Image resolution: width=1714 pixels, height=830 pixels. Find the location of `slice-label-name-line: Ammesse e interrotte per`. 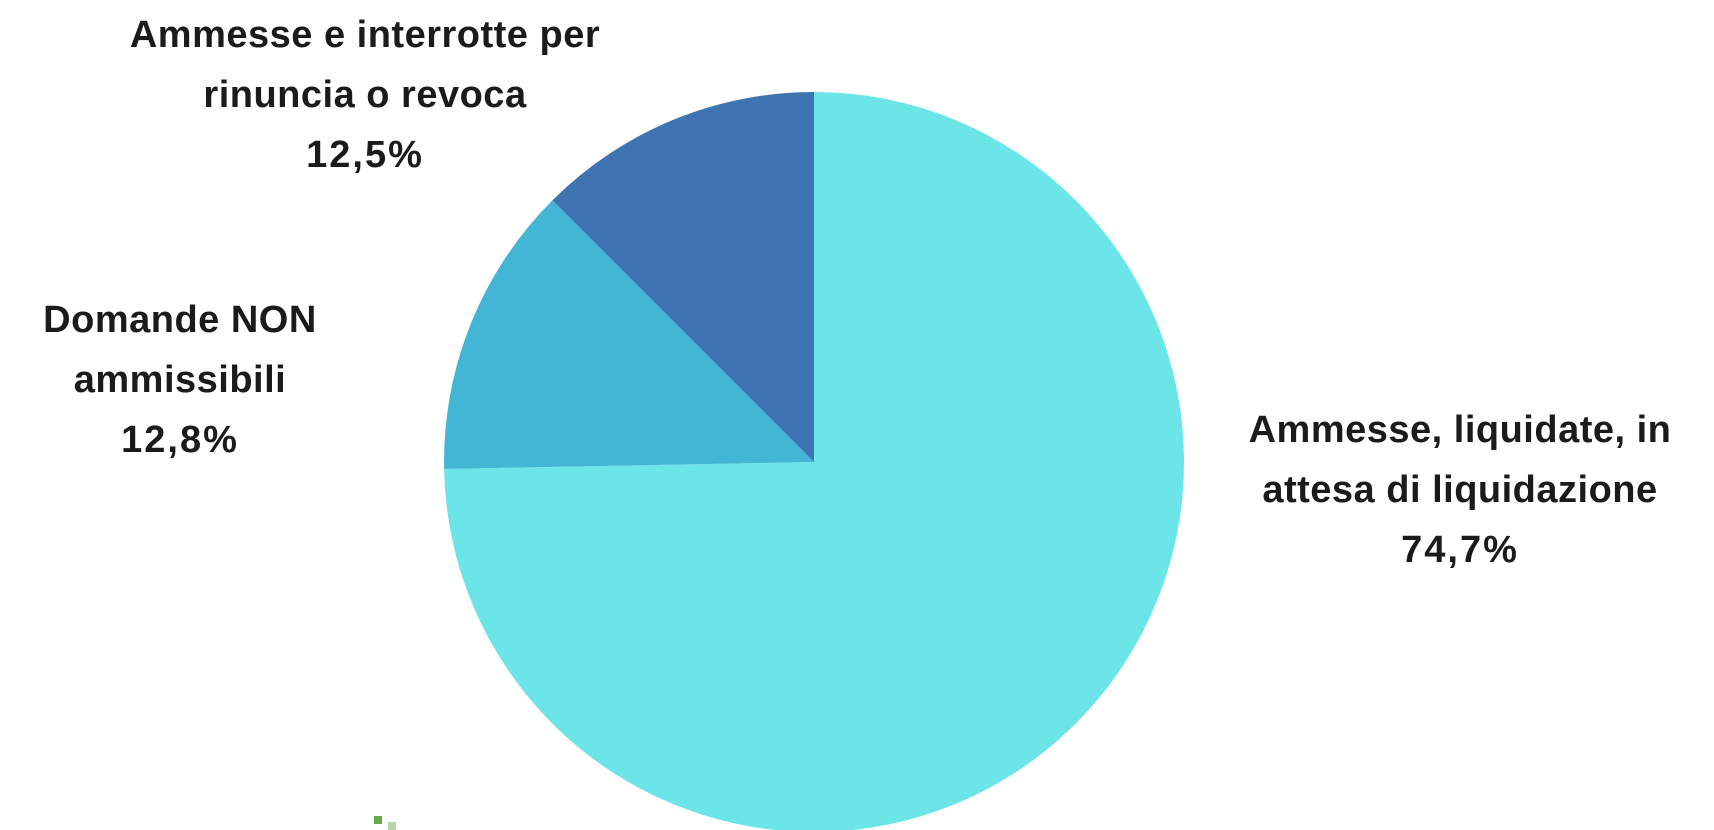

slice-label-name-line: Ammesse e interrotte per is located at coordinates (365, 35).